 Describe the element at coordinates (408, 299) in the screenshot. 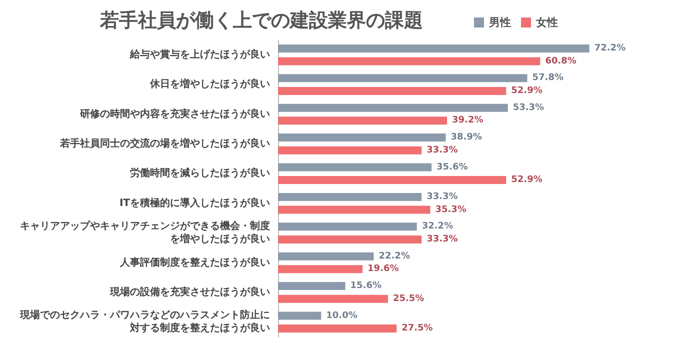

I see `data-label: 25.5%` at that location.